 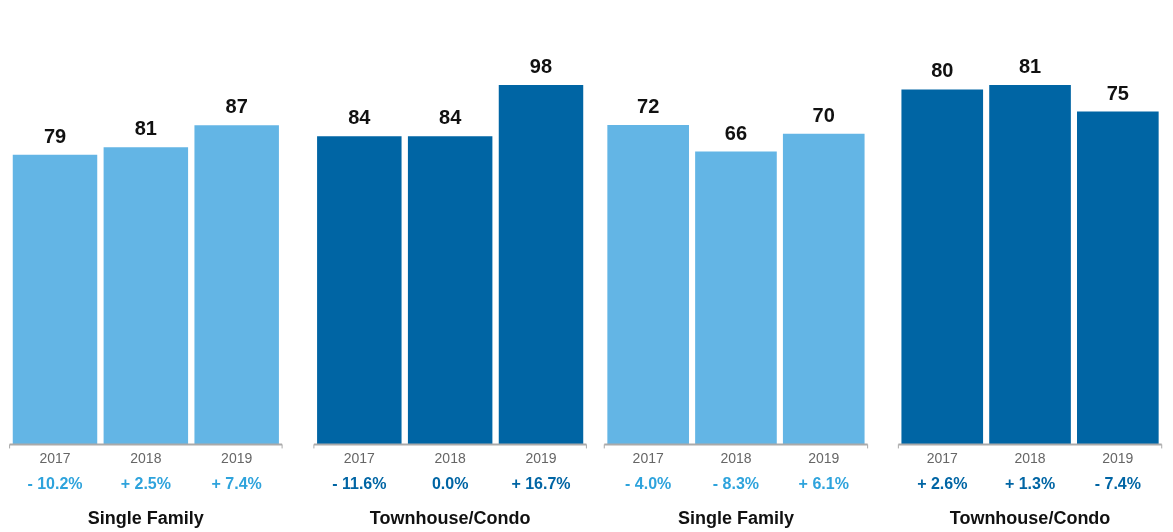 What do you see at coordinates (942, 483) in the screenshot?
I see `text: + 2.6%` at bounding box center [942, 483].